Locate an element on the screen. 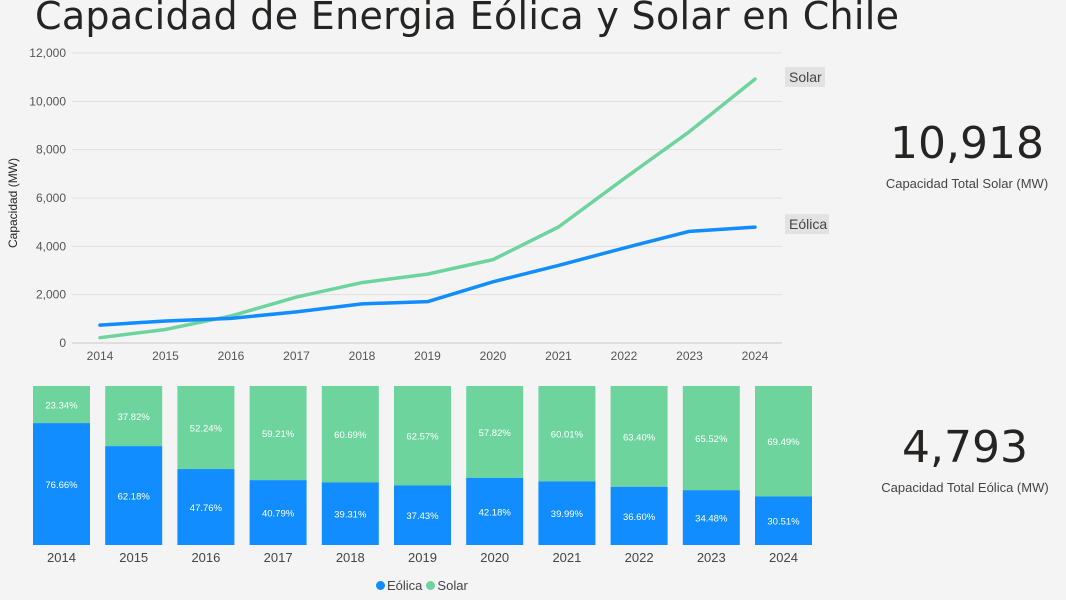  series-end-label-text: Eólica is located at coordinates (808, 224).